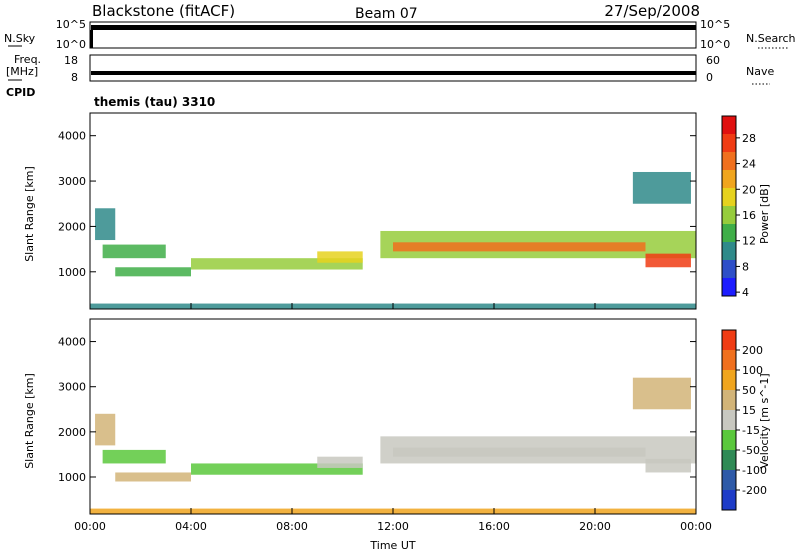 The image size is (800, 558). I want to click on cpid-label: CPID, so click(20, 92).